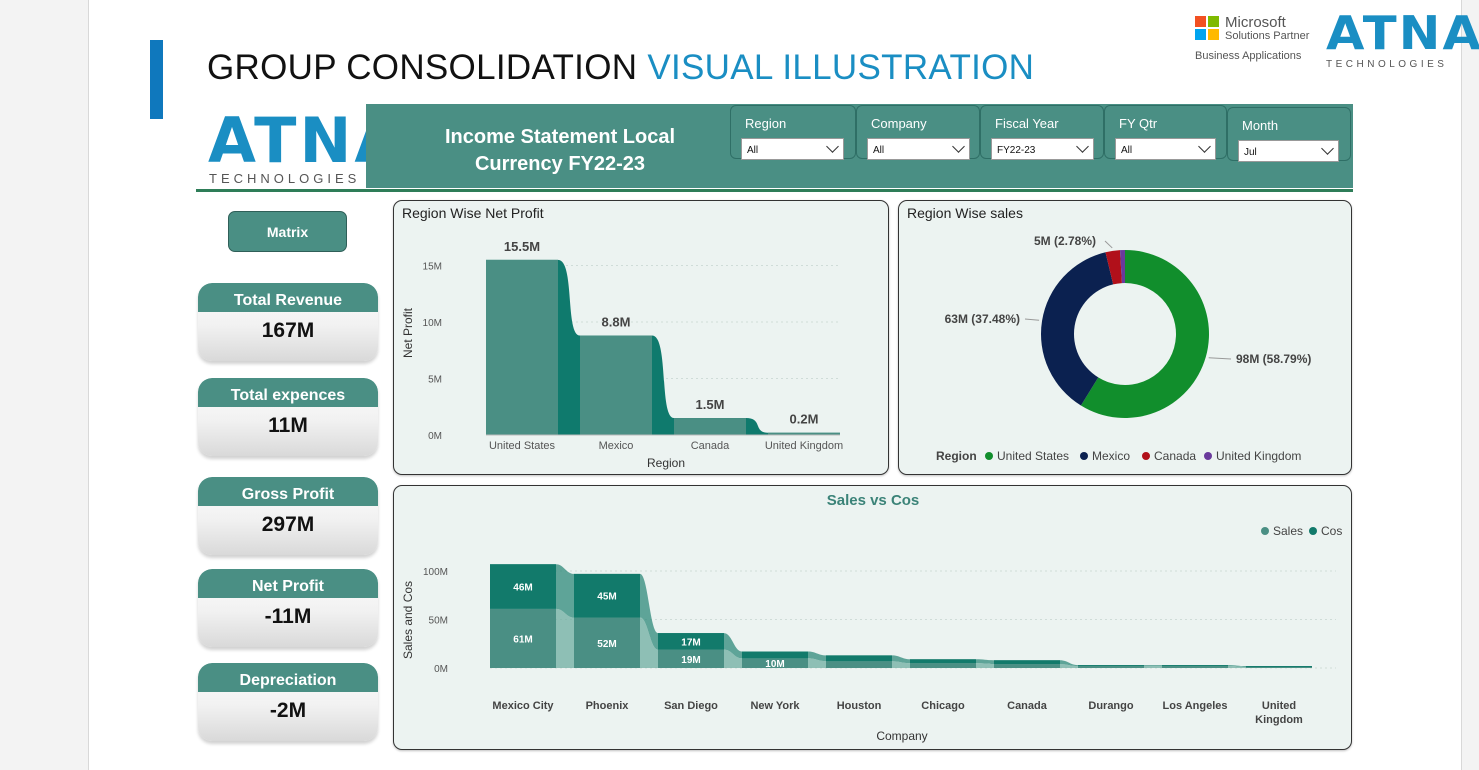  What do you see at coordinates (1165, 132) in the screenshot?
I see `fy-qtr-slicer: FY Qtr All` at bounding box center [1165, 132].